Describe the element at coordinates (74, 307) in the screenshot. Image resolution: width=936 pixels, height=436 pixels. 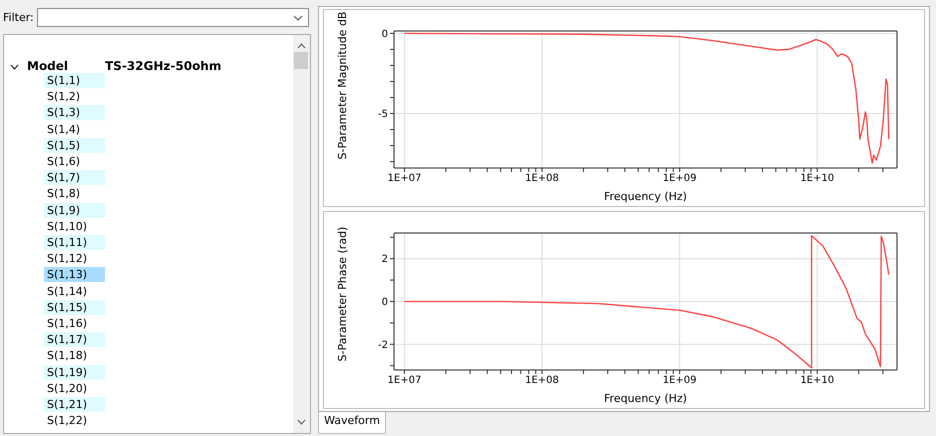
I see `text: S(1,15)` at that location.